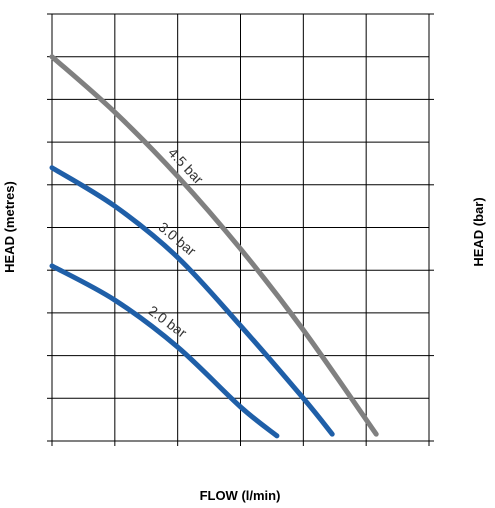 This screenshot has height=508, width=495. What do you see at coordinates (240, 495) in the screenshot?
I see `x-axis-title: FLOW (l/min)` at bounding box center [240, 495].